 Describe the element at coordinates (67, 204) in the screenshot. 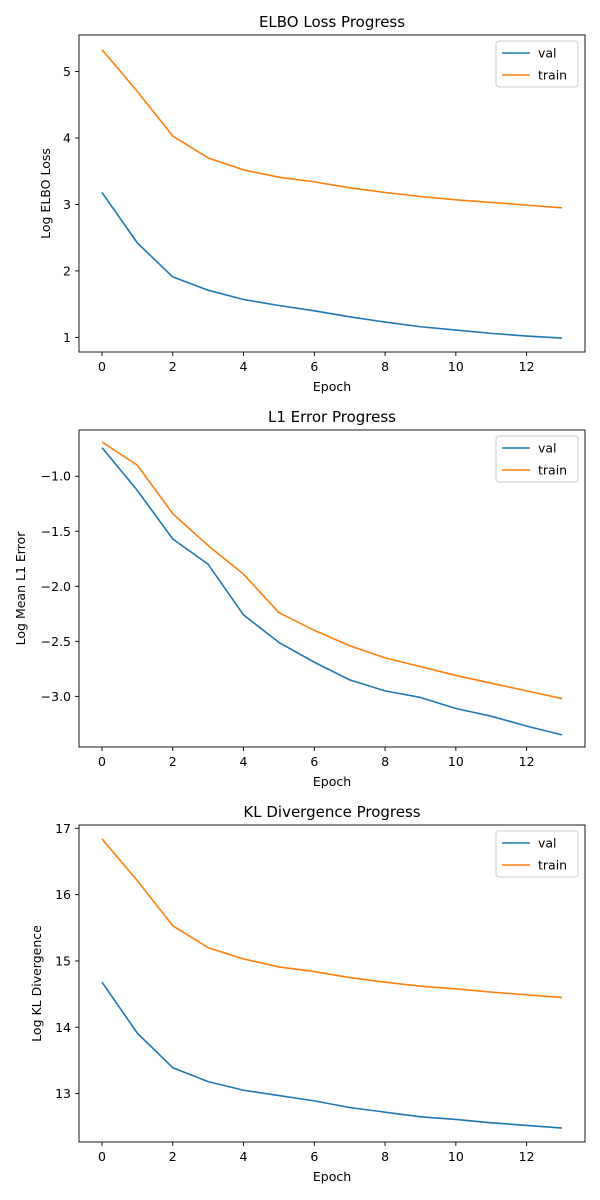

I see `y-tick-label: 3` at that location.